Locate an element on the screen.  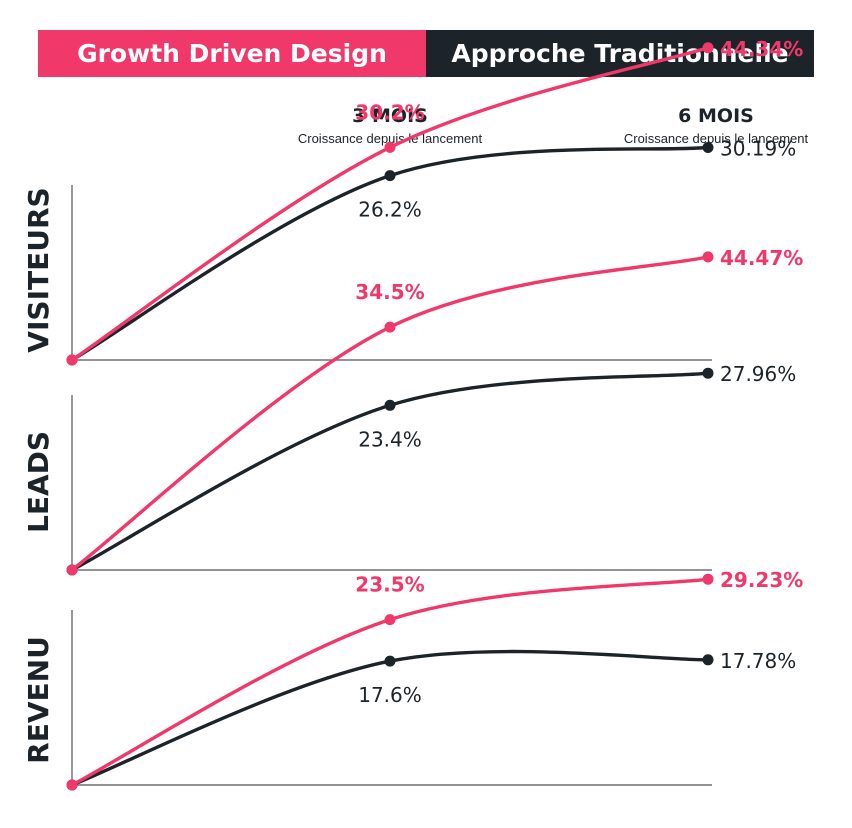
column-header-6-months: 6 MOIS Croissance depuis le lancement is located at coordinates (716, 126).